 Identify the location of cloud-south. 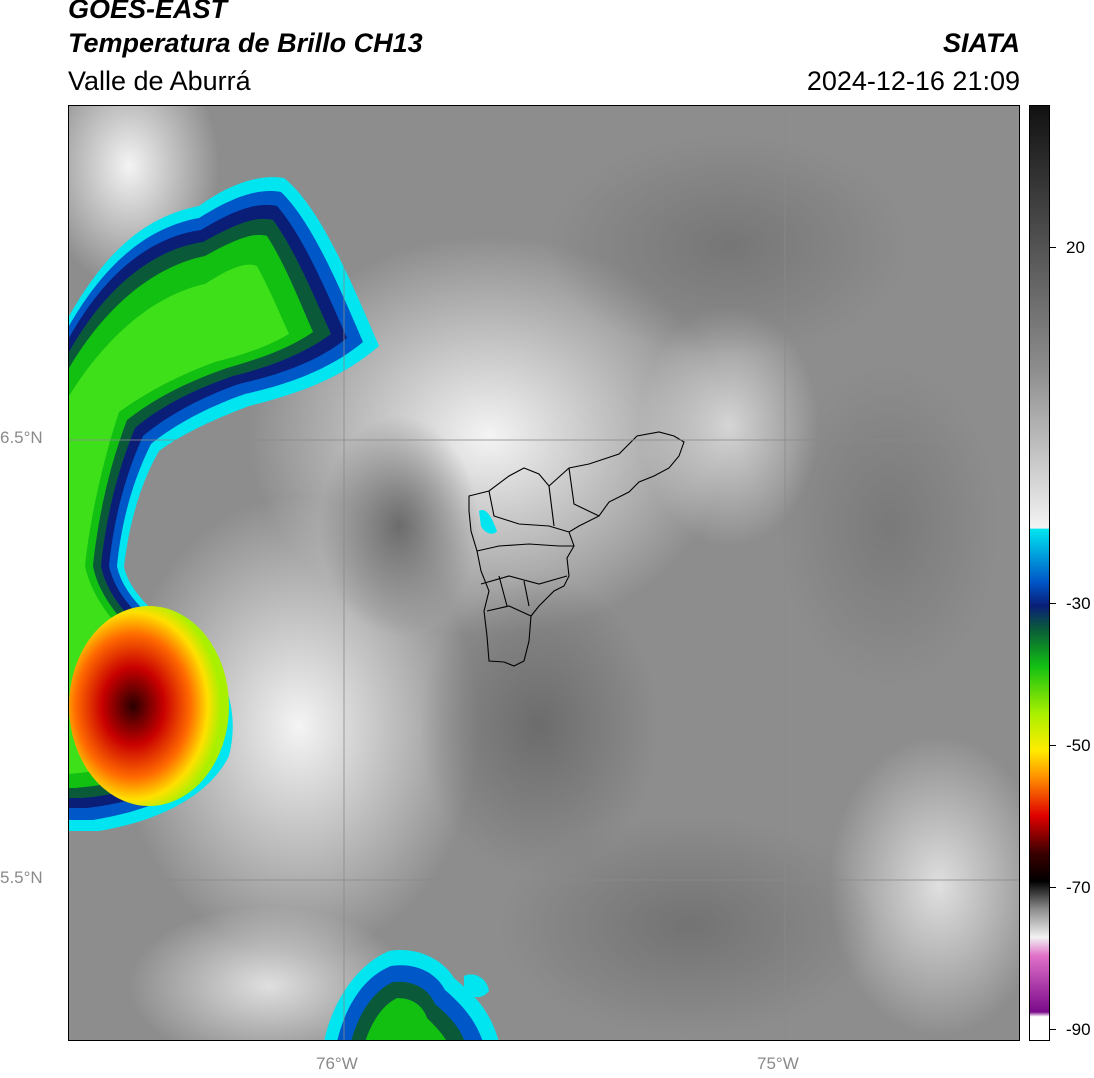
(411, 995).